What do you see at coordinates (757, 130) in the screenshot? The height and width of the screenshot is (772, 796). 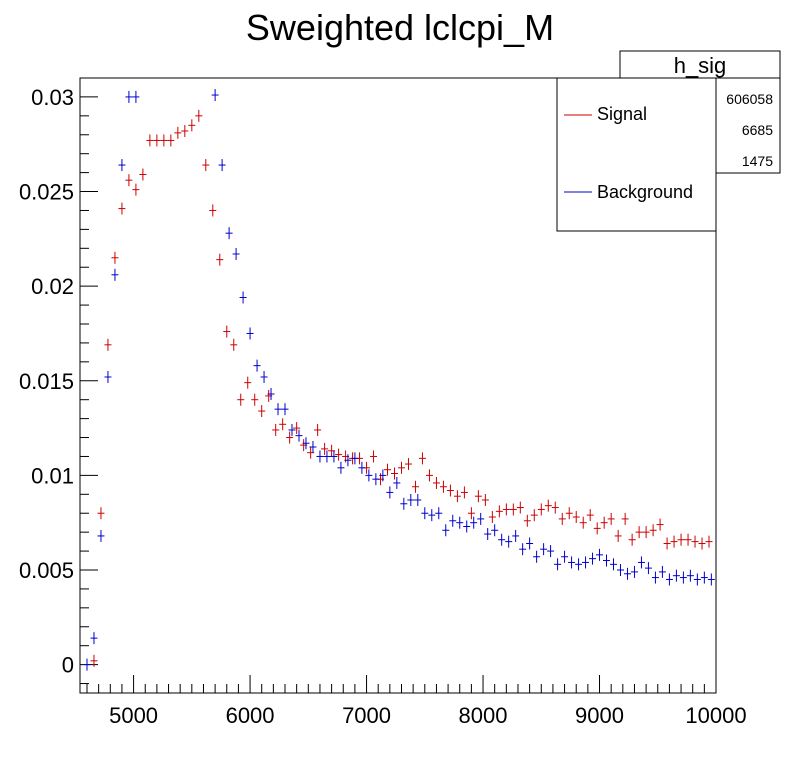 I see `stats-value-mean: 6685` at bounding box center [757, 130].